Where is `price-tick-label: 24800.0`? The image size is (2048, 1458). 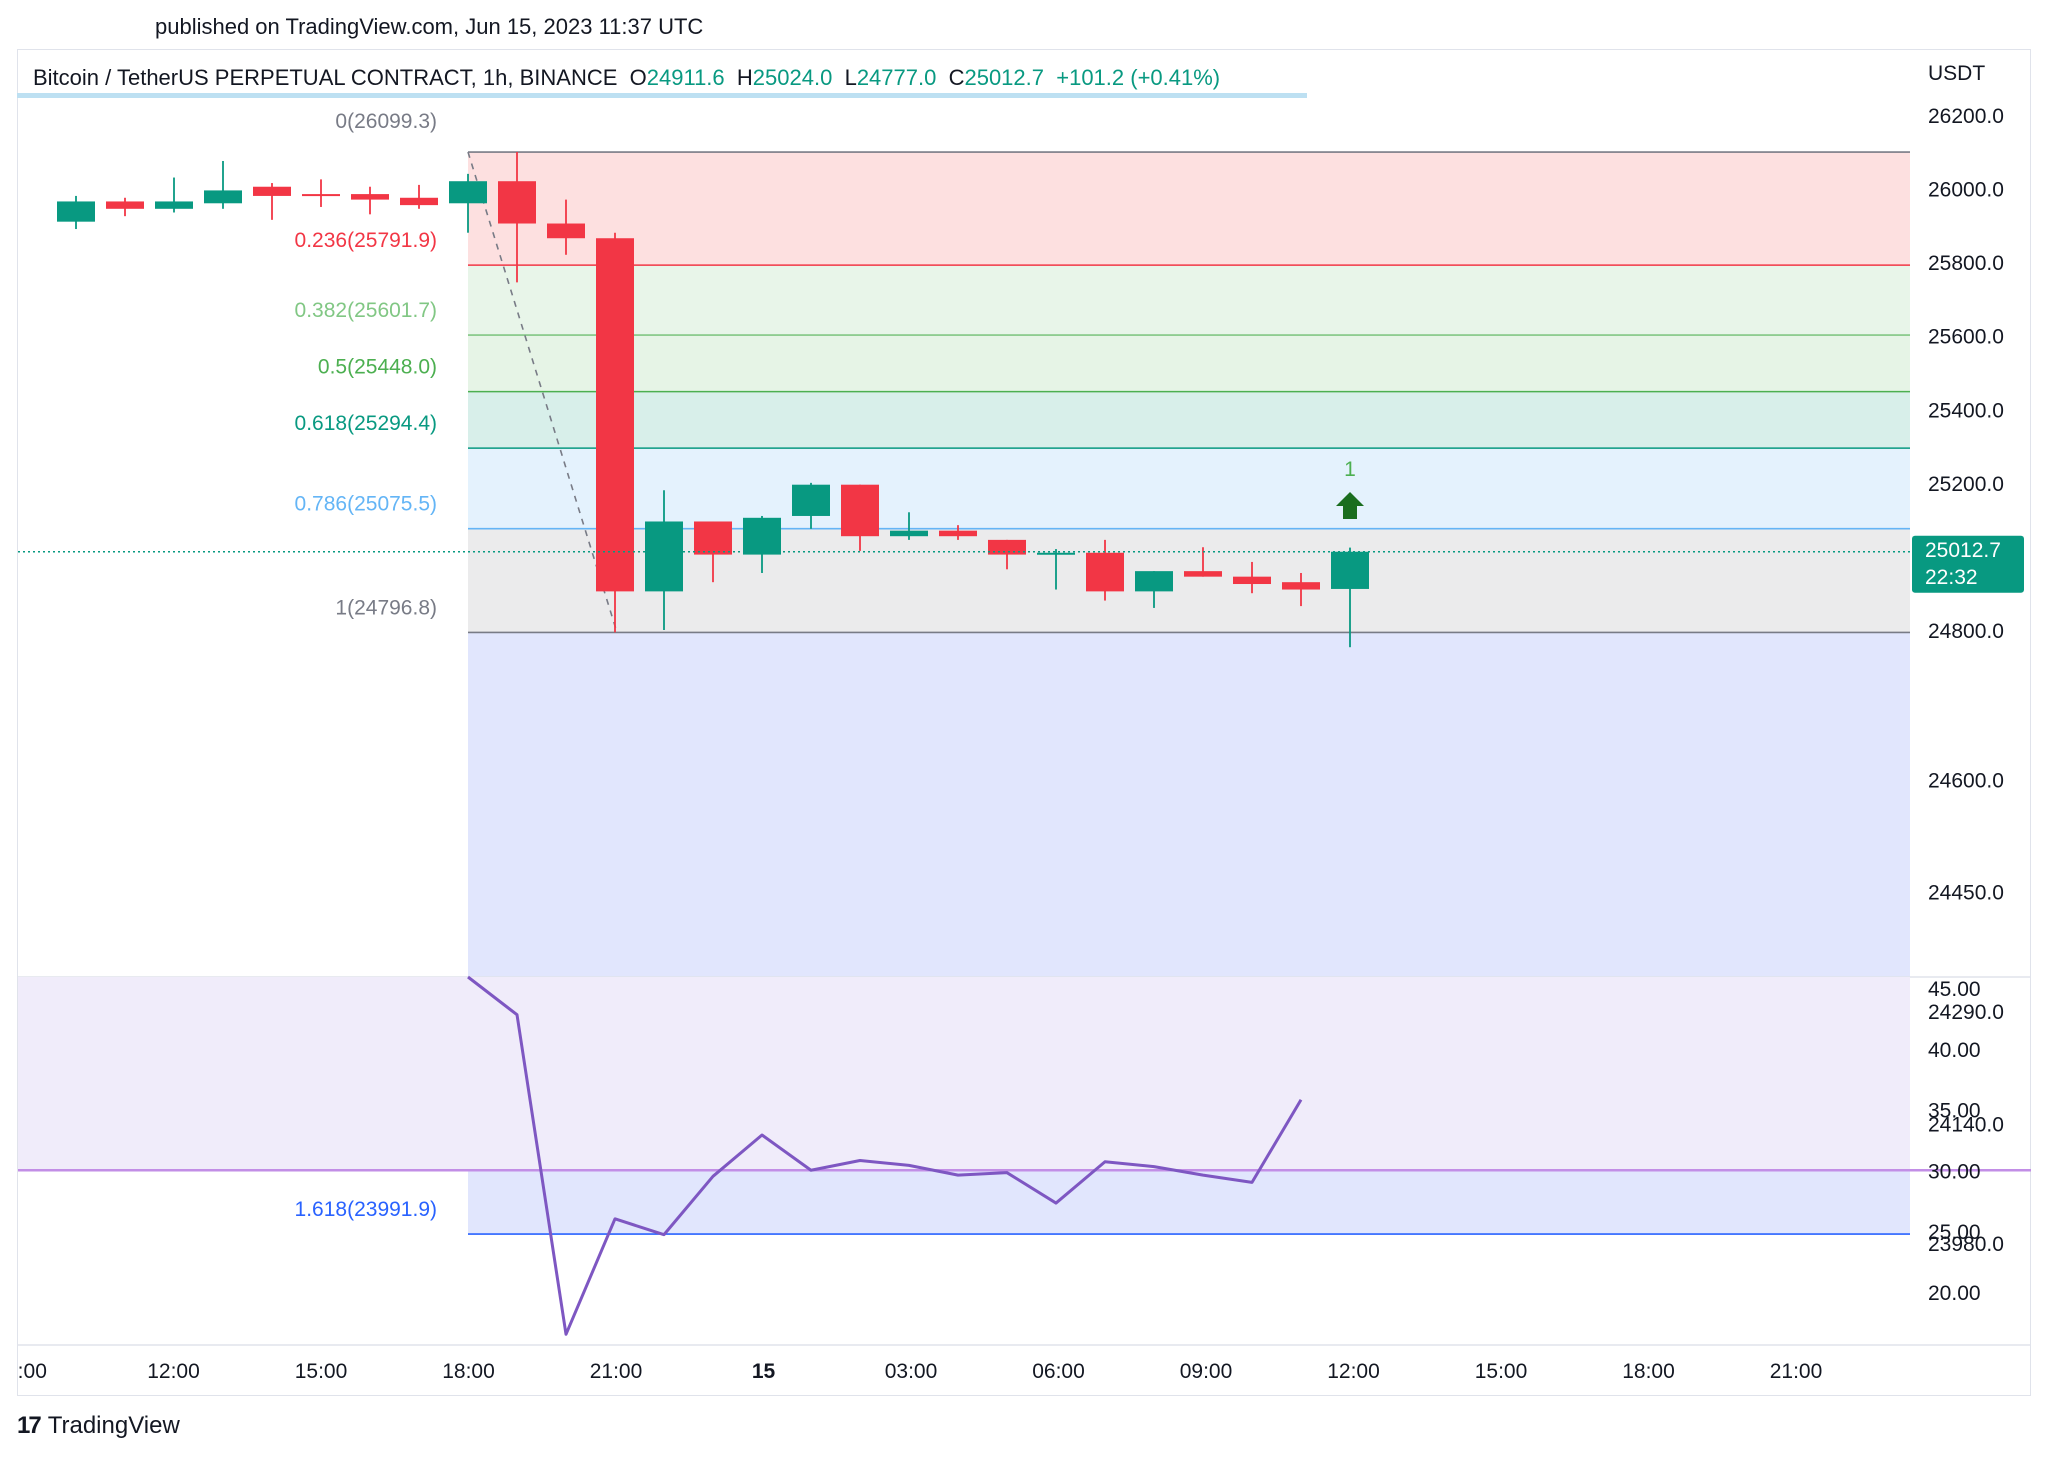 price-tick-label: 24800.0 is located at coordinates (1966, 631).